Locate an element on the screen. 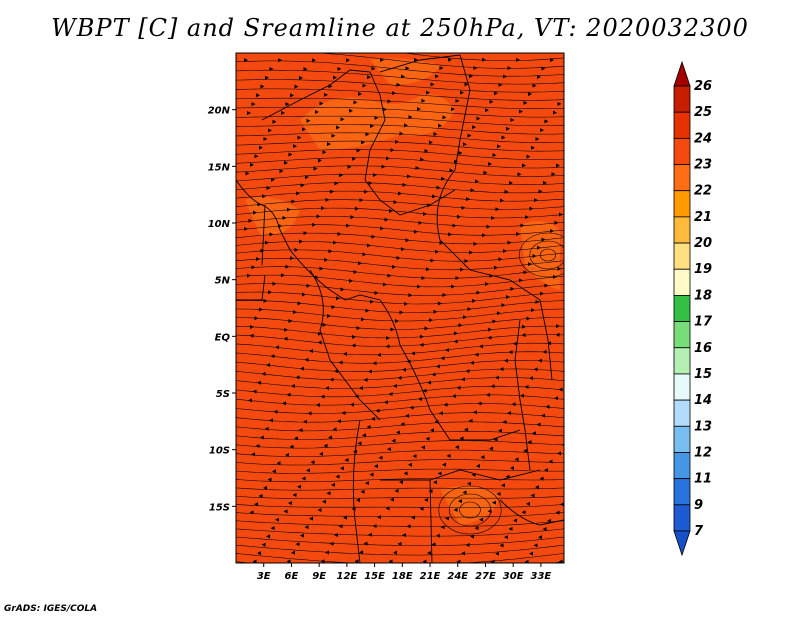 Image resolution: width=800 pixels, height=618 pixels. colorbar-level-label: 22 is located at coordinates (703, 191).